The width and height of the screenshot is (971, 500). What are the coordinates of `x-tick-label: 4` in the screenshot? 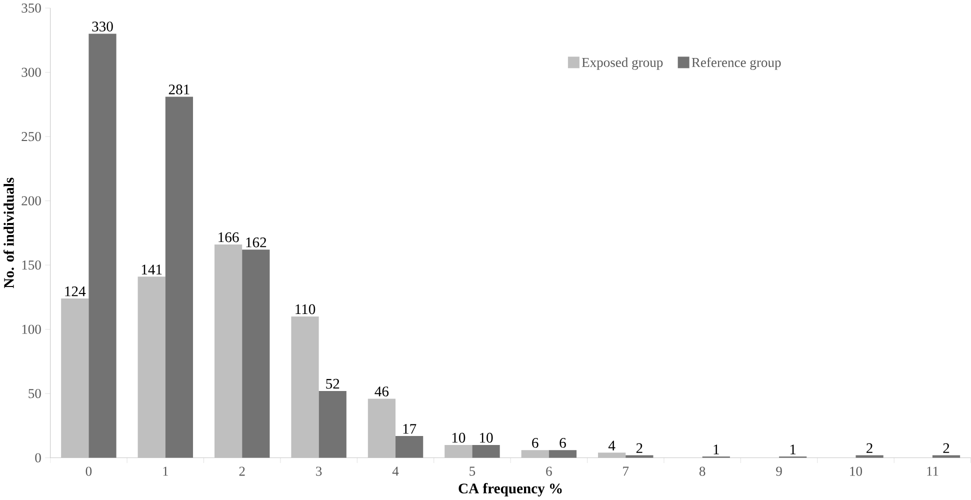 It's located at (395, 471).